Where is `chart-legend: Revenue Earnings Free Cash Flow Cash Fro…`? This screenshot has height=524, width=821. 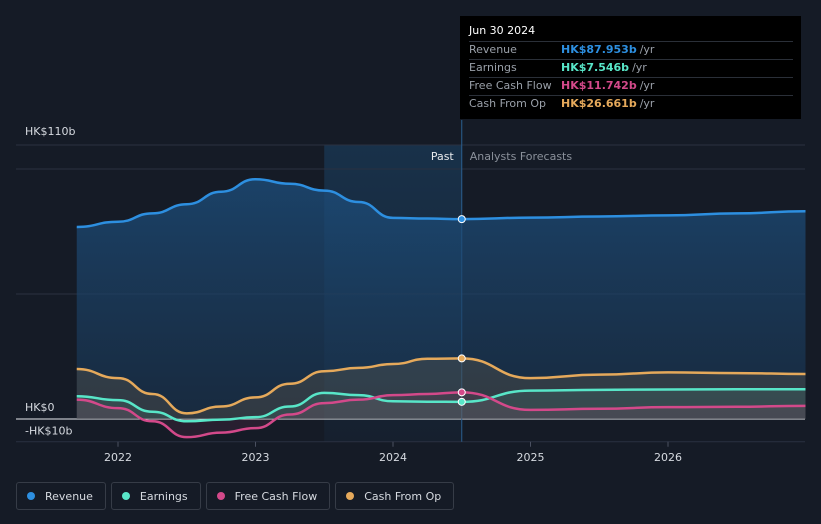 chart-legend: Revenue Earnings Free Cash Flow Cash Fro… is located at coordinates (235, 496).